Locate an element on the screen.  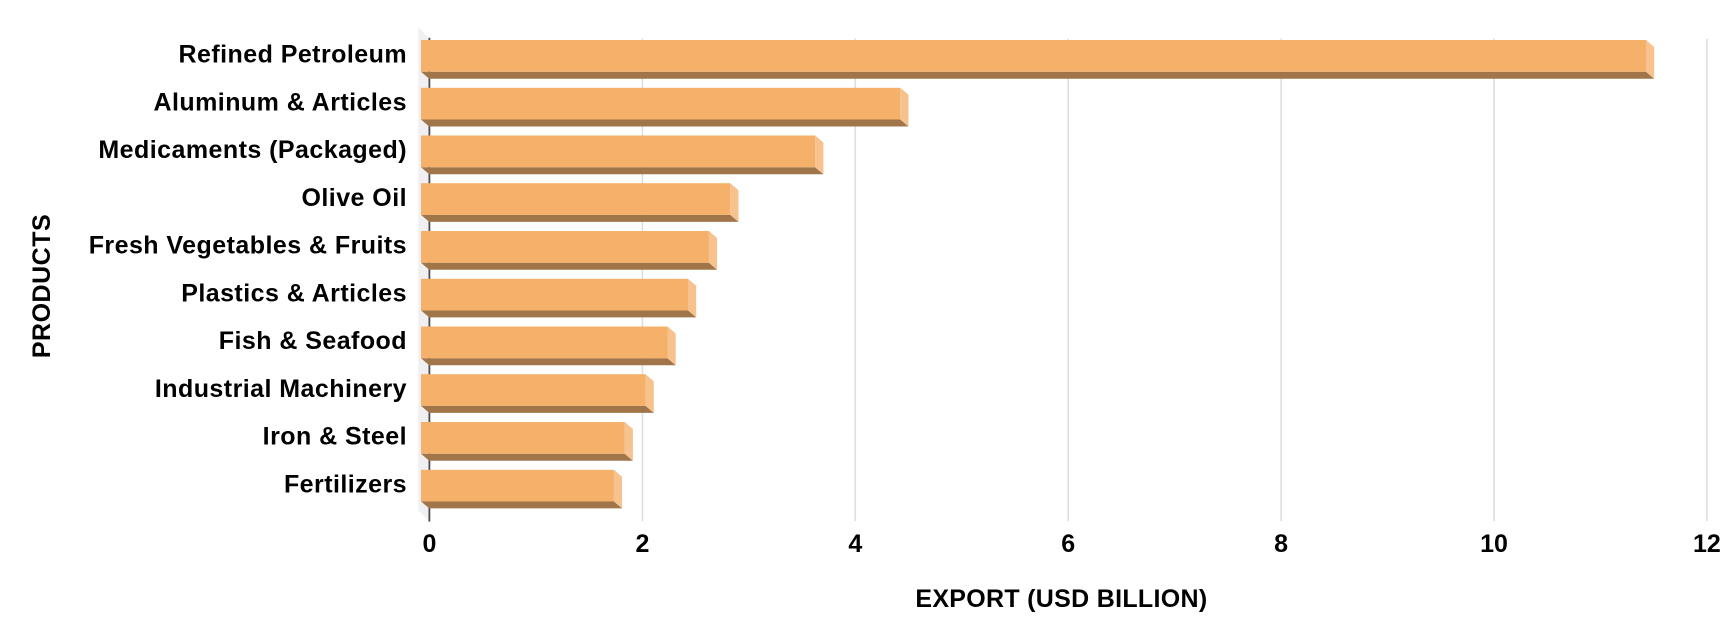
svg-text: Industrial Machinery is located at coordinates (281, 389).